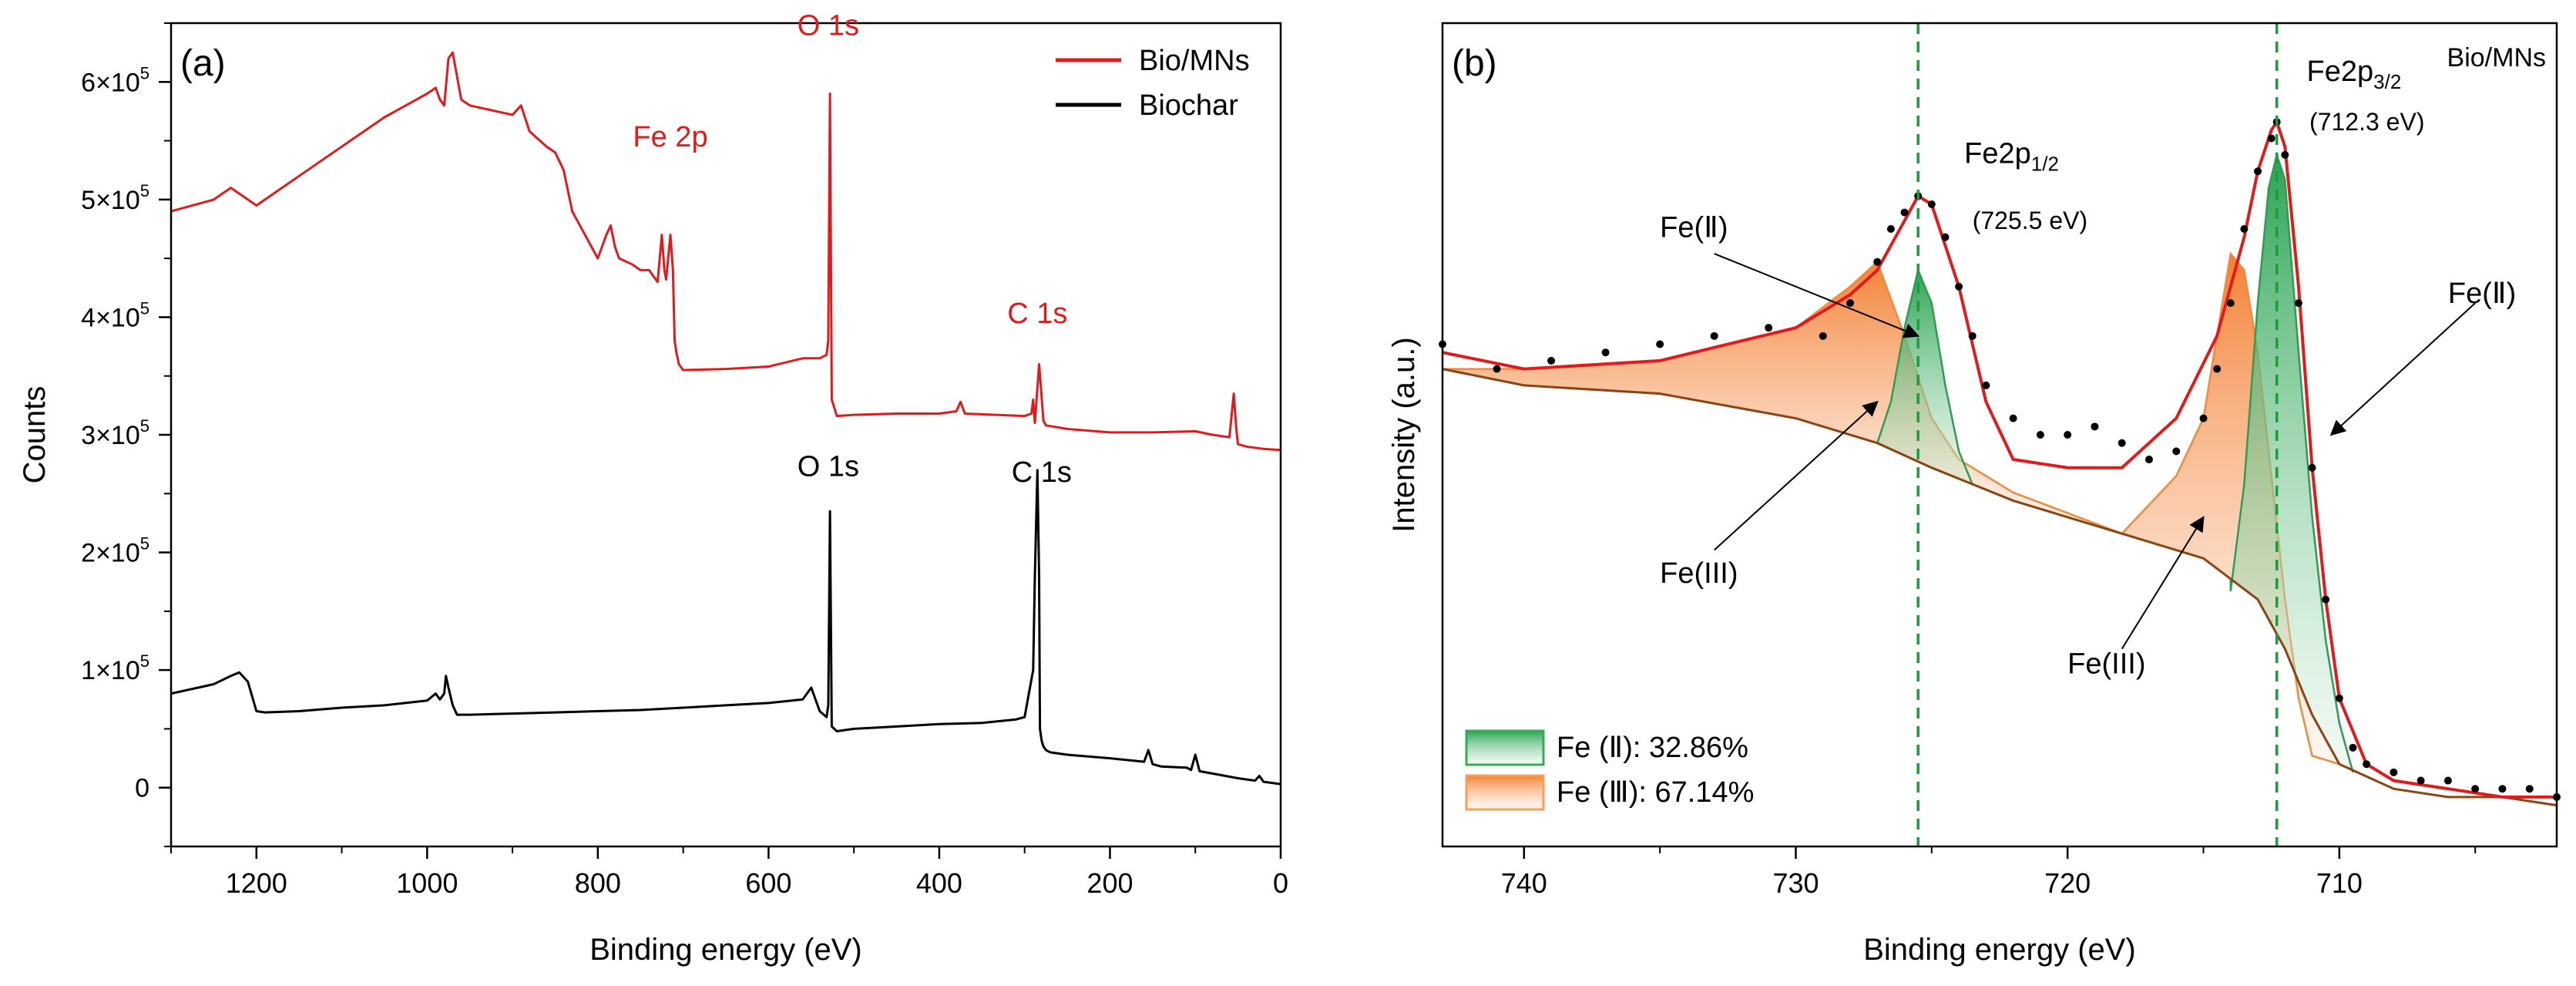 This screenshot has height=986, width=2576. I want to click on annotation-subscript: 3/2, so click(2387, 81).